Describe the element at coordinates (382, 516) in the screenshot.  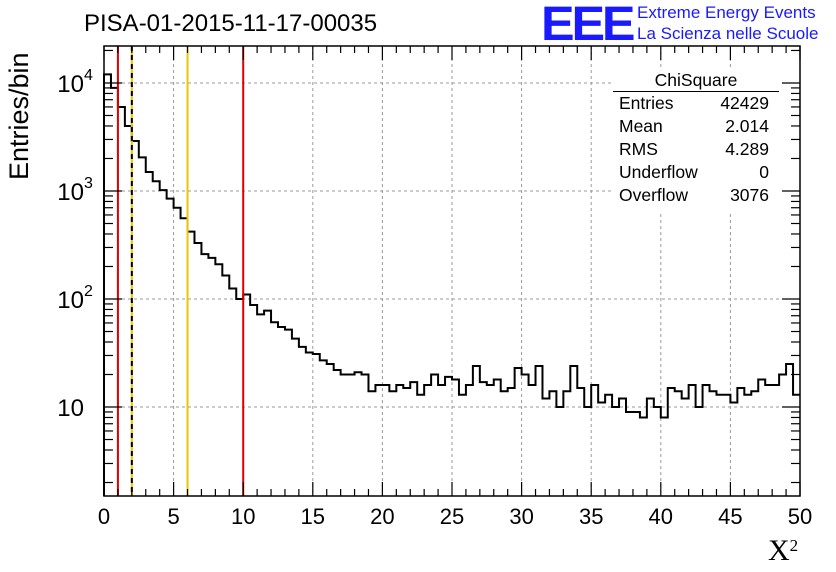
I see `x-tick-label: 20` at that location.